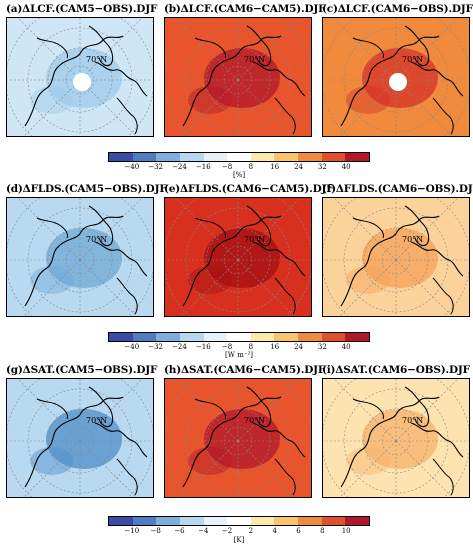  What do you see at coordinates (132, 347) in the screenshot?
I see `colorbar-tick-label: −40` at bounding box center [132, 347].